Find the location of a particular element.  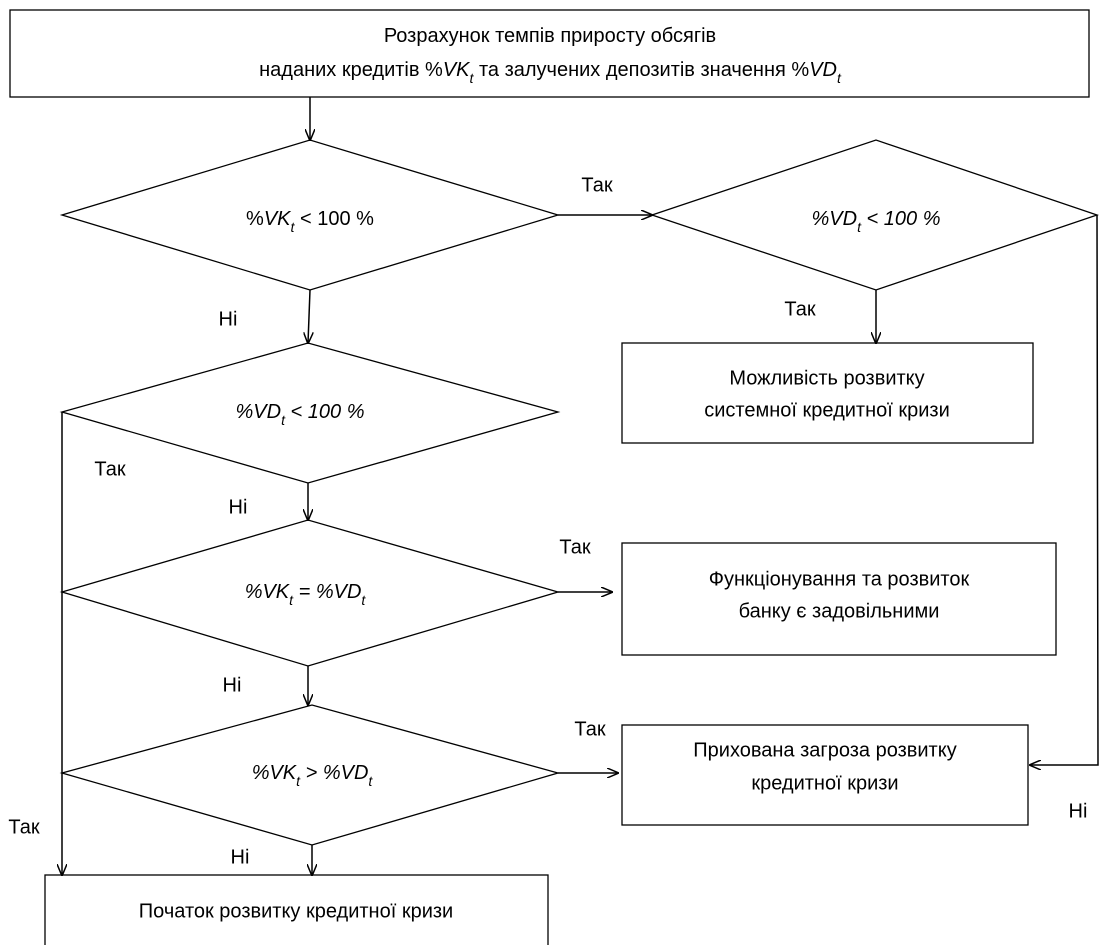

decision-label: %VKt = %VDt is located at coordinates (306, 594).